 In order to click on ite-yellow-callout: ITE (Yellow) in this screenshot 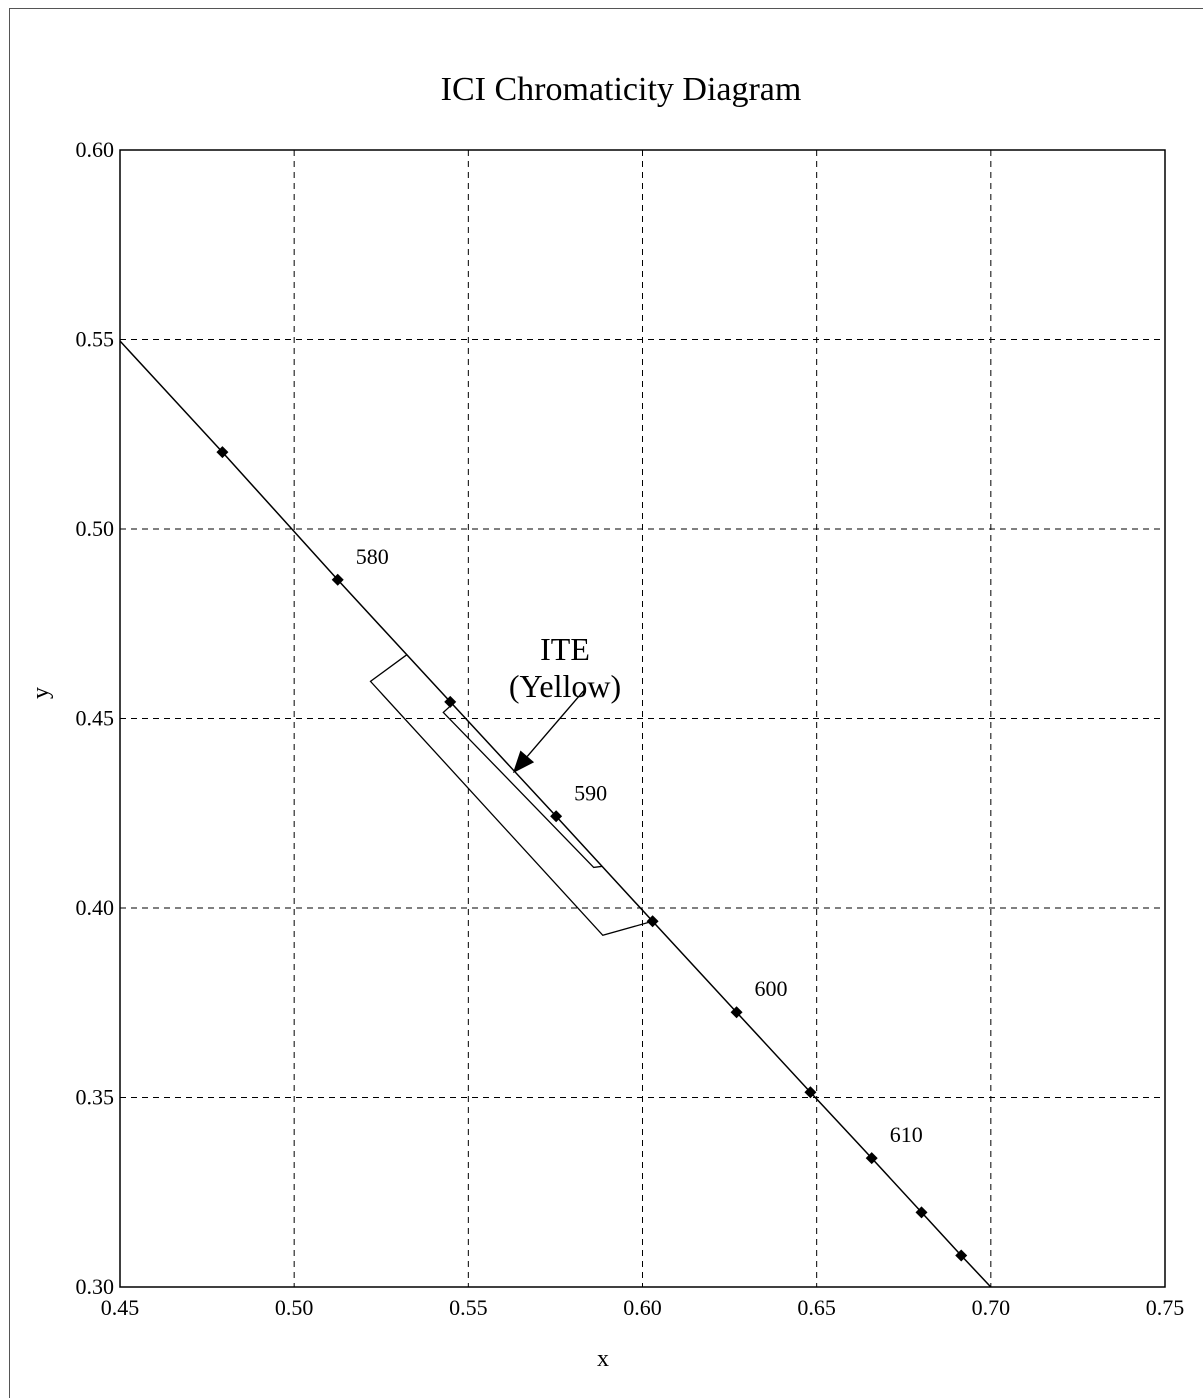, I will do `click(565, 702)`.